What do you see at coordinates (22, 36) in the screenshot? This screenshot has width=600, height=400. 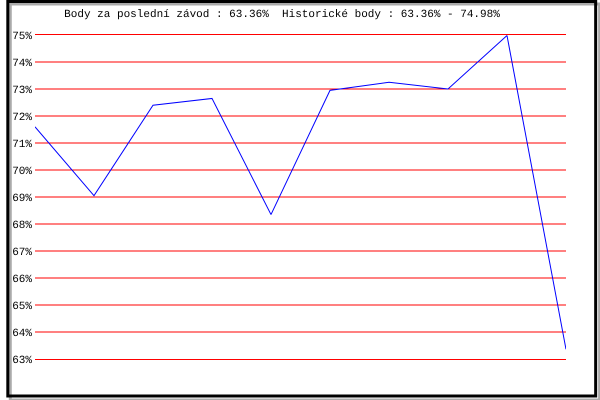 I see `y-tick-label: 75%` at bounding box center [22, 36].